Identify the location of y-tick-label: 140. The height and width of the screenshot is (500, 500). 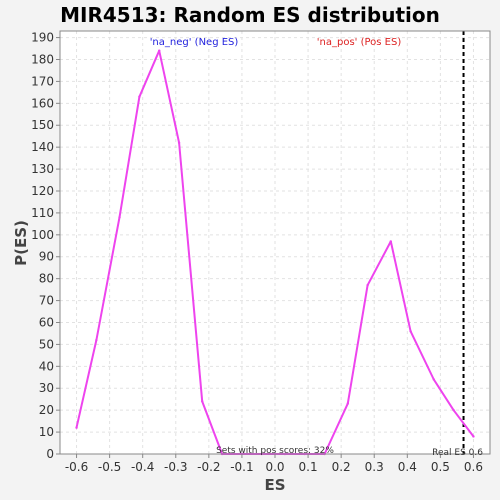
(42, 147).